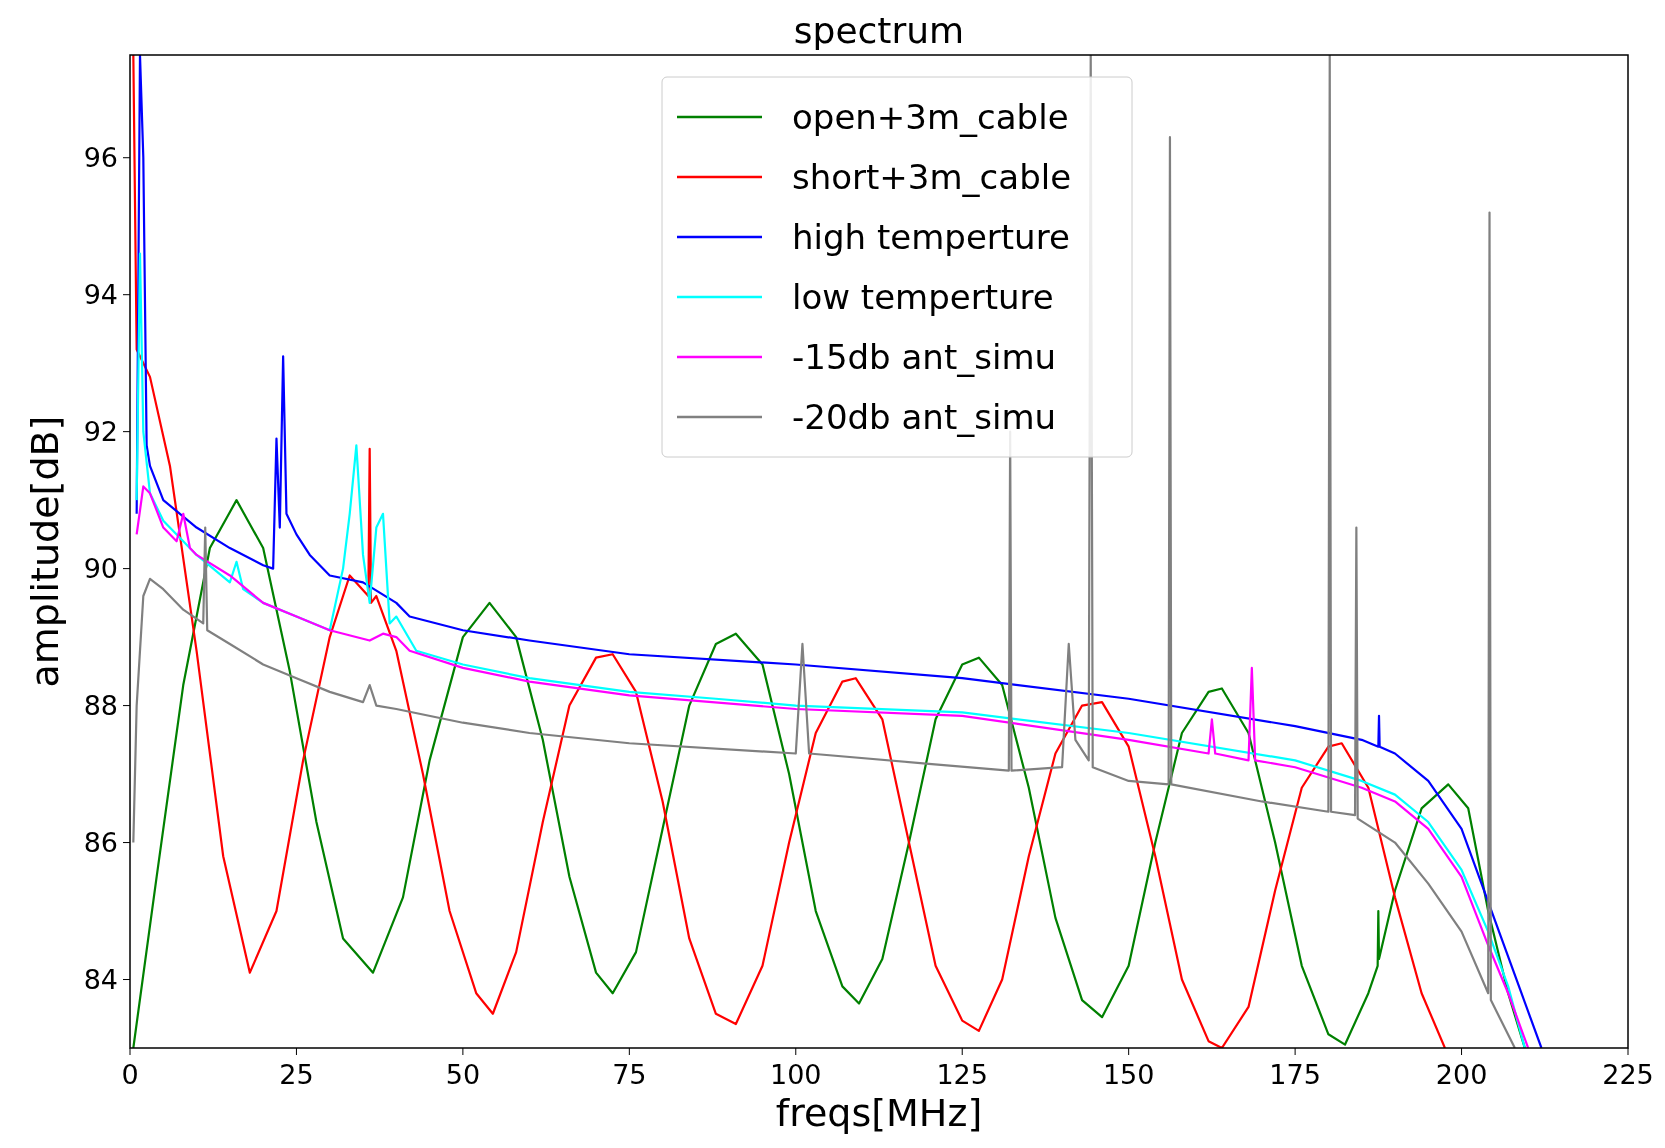  I want to click on x-tick-label: 25, so click(296, 1074).